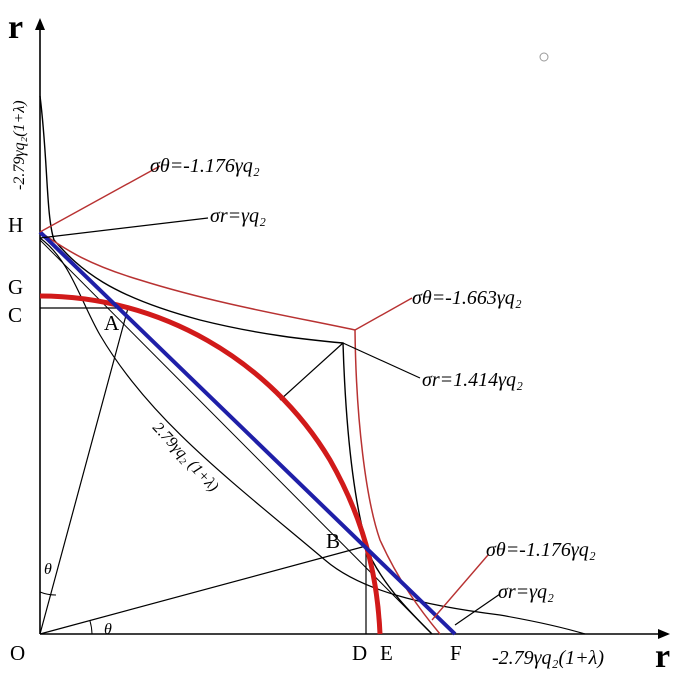 This screenshot has height=673, width=685. Describe the element at coordinates (15, 27) in the screenshot. I see `y-axis-label: r` at that location.